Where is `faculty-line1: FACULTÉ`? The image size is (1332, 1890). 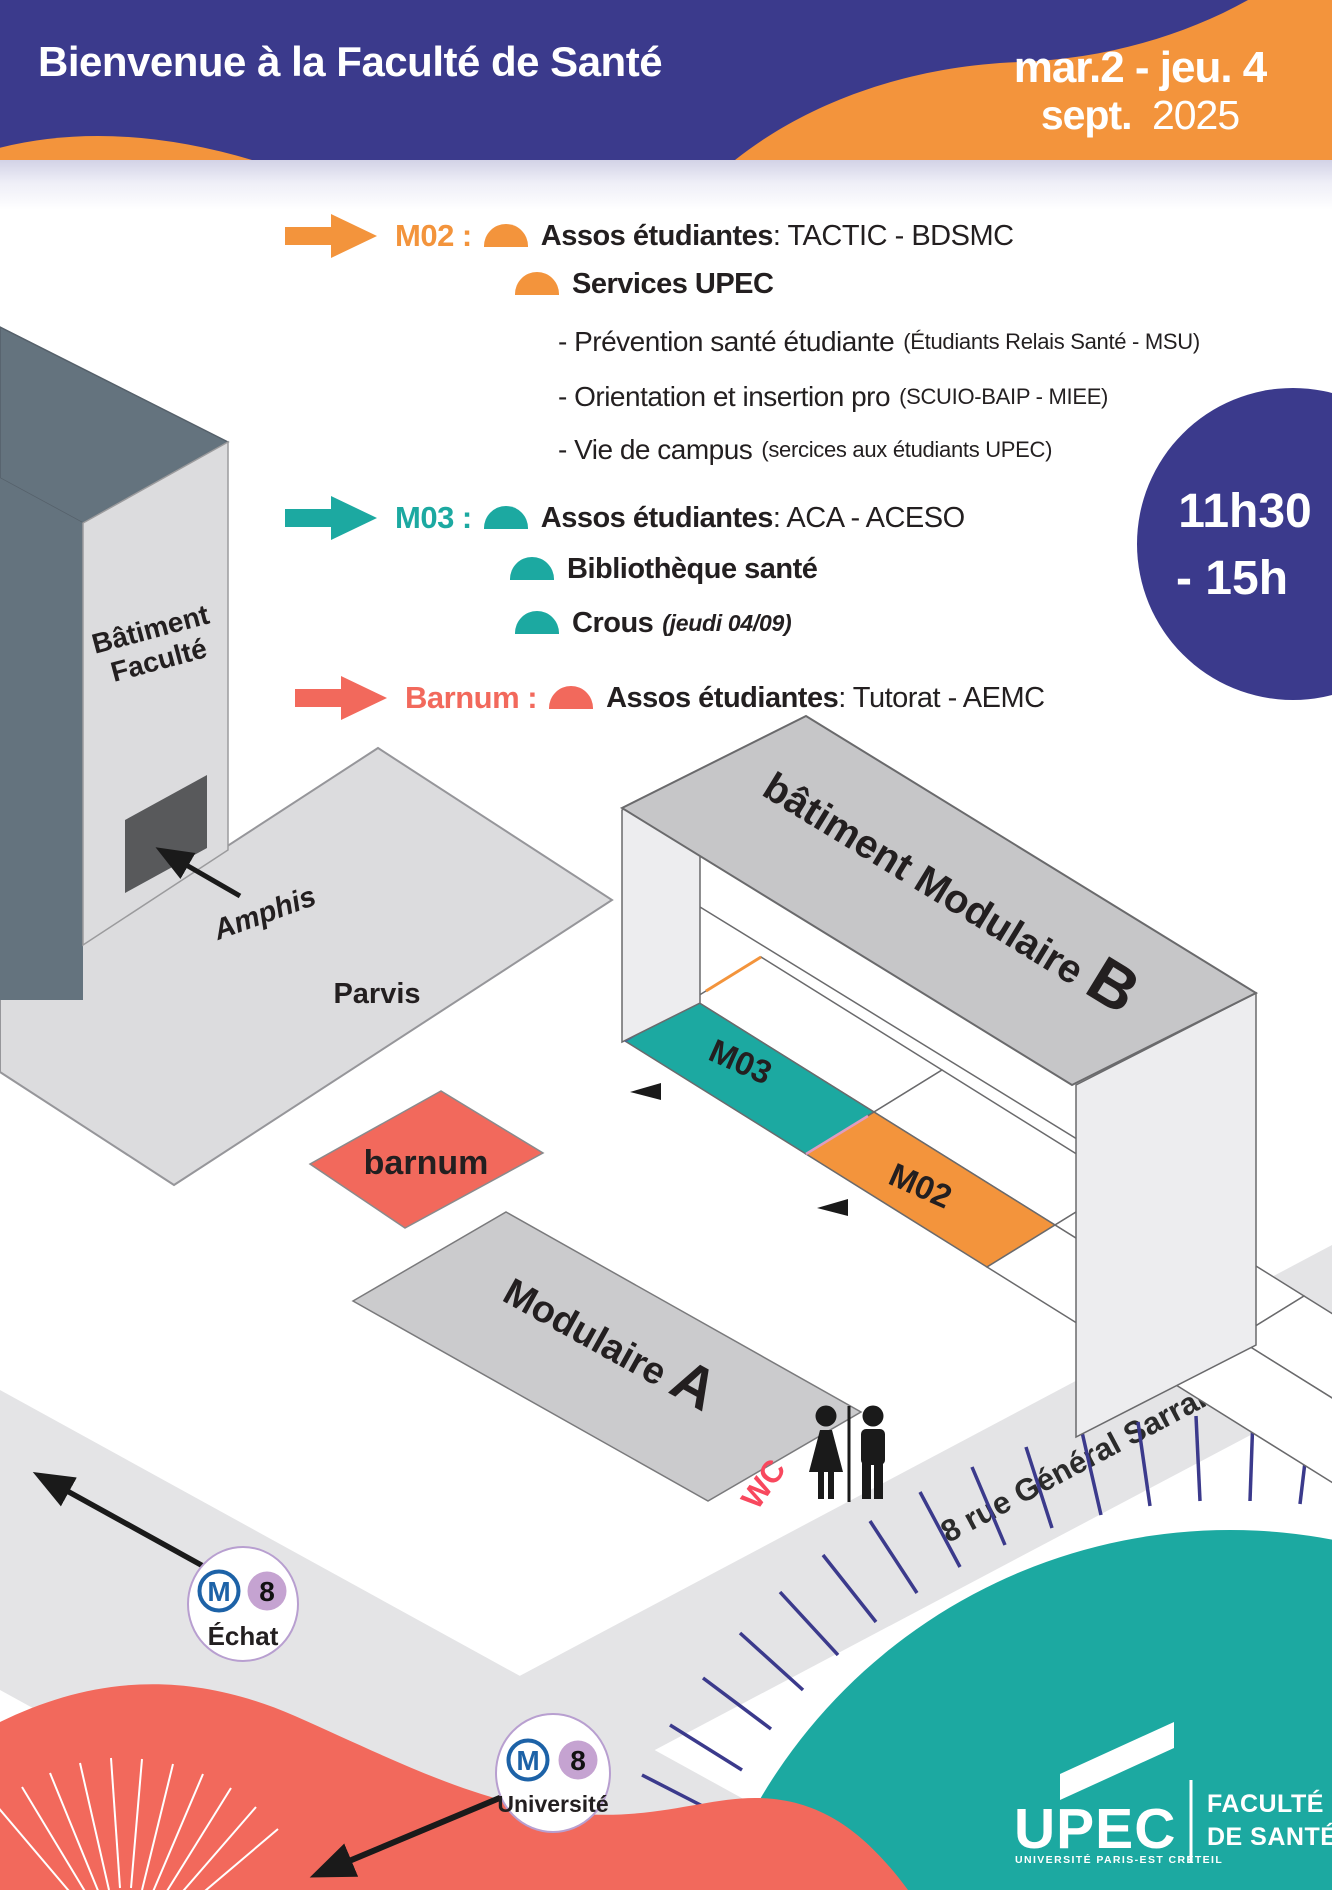 faculty-line1: FACULTÉ is located at coordinates (1265, 1803).